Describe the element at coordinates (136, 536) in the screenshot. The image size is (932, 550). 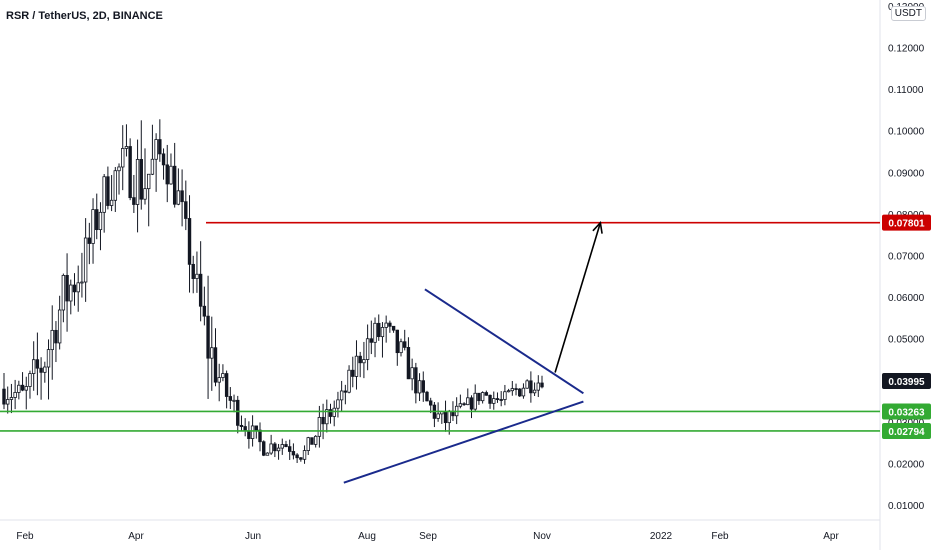
I see `time-tick-label: Apr` at that location.